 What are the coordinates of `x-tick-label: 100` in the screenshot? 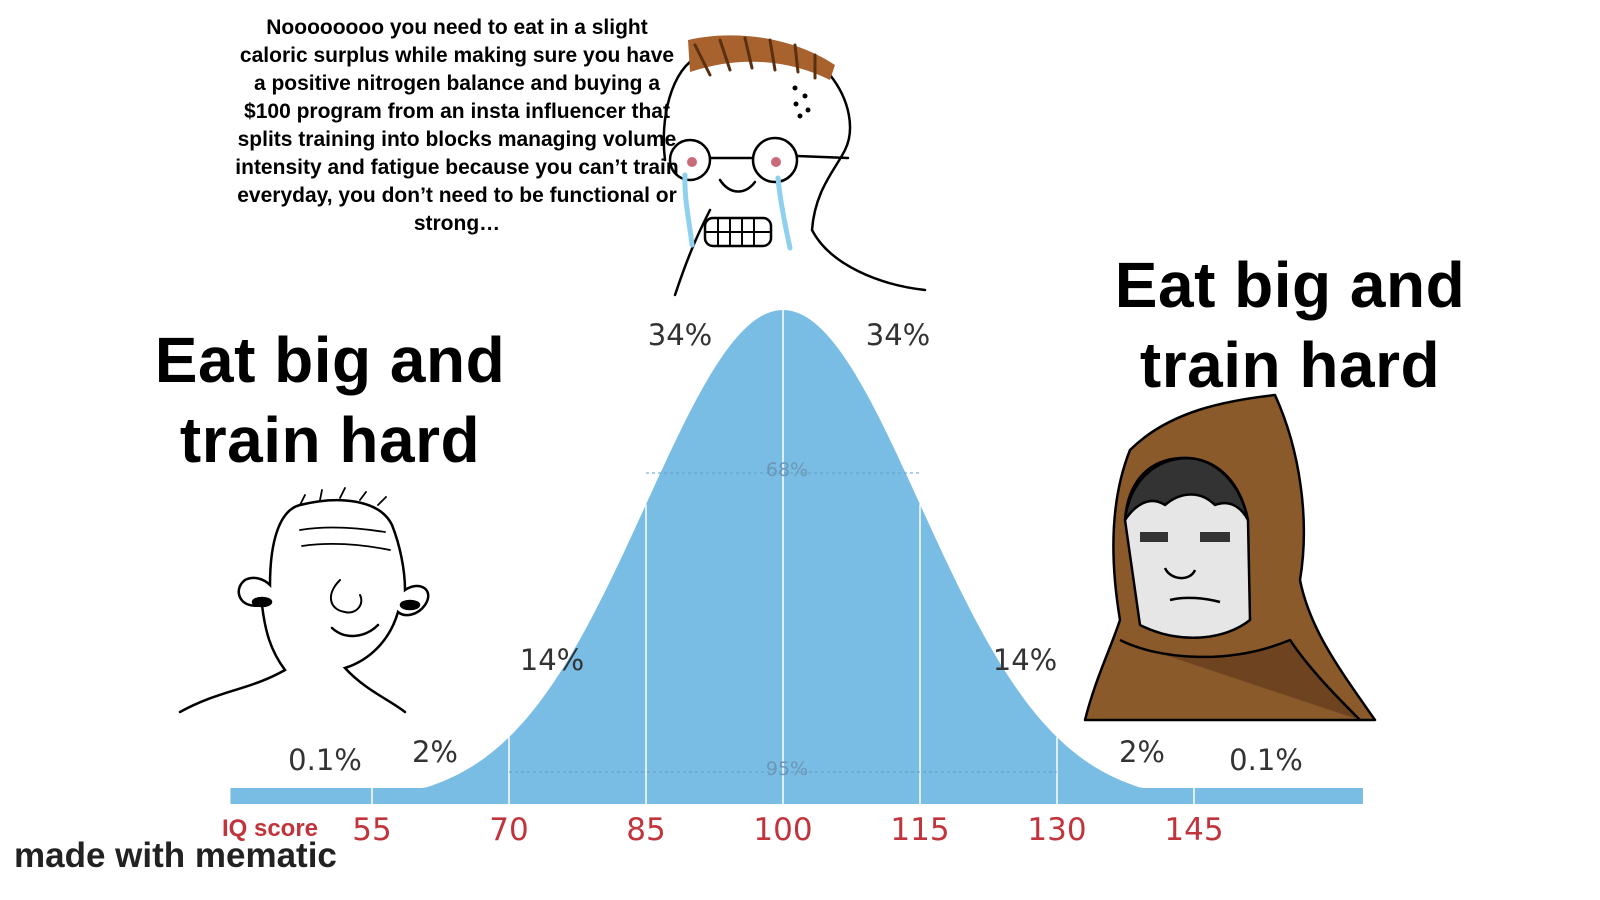 It's located at (782, 830).